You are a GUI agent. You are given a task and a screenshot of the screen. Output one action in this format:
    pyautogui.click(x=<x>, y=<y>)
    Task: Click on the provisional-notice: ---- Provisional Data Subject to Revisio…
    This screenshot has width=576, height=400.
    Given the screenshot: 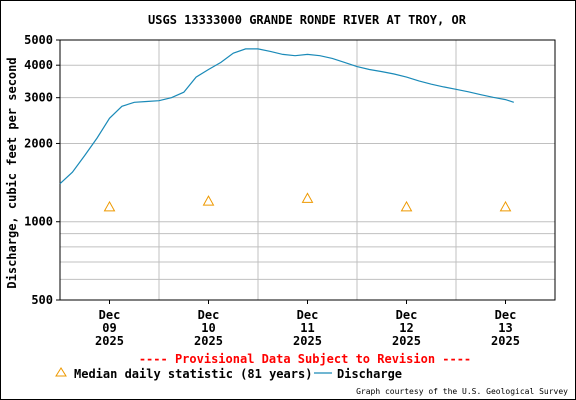 What is the action you would take?
    pyautogui.click(x=305, y=359)
    